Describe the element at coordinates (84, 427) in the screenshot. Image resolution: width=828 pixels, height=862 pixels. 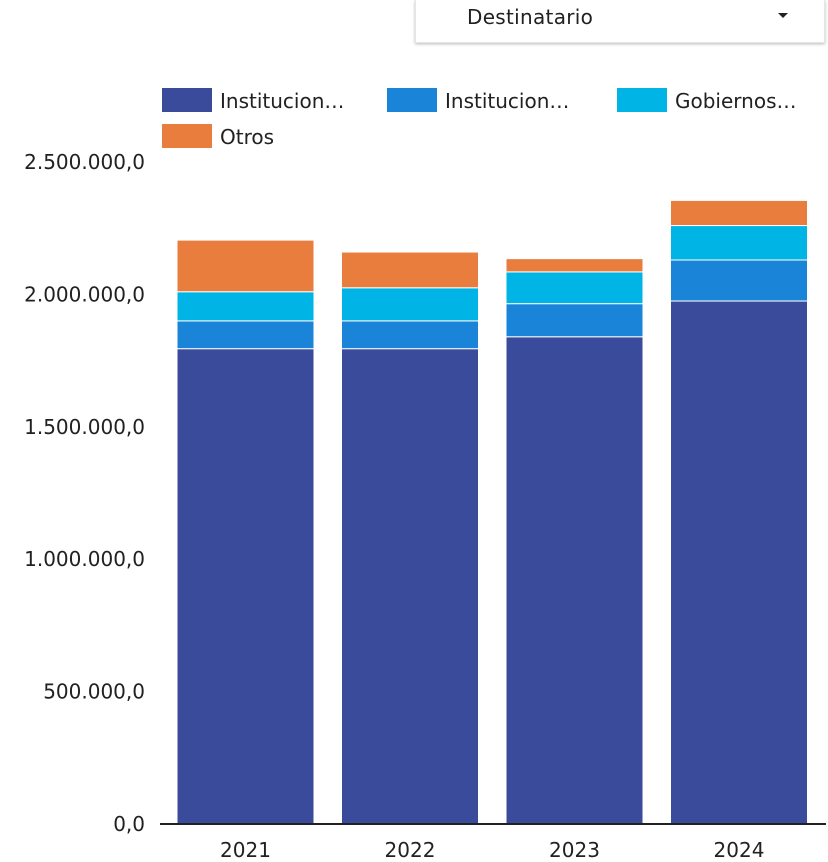
I see `y-tick-label: 1.500.000,0` at that location.